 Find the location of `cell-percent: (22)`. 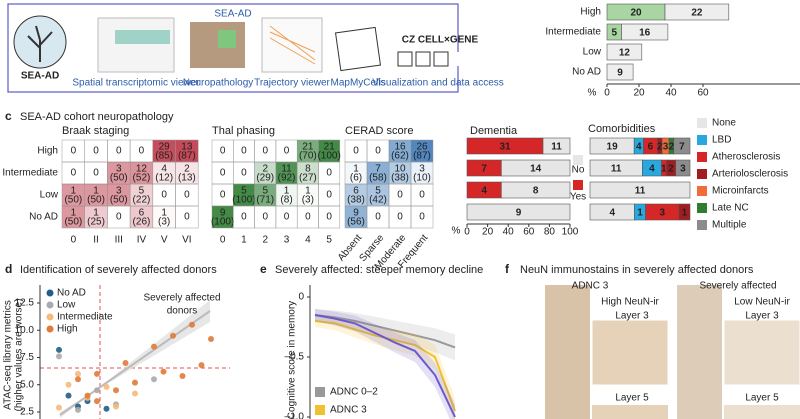

cell-percent: (22) is located at coordinates (142, 200).